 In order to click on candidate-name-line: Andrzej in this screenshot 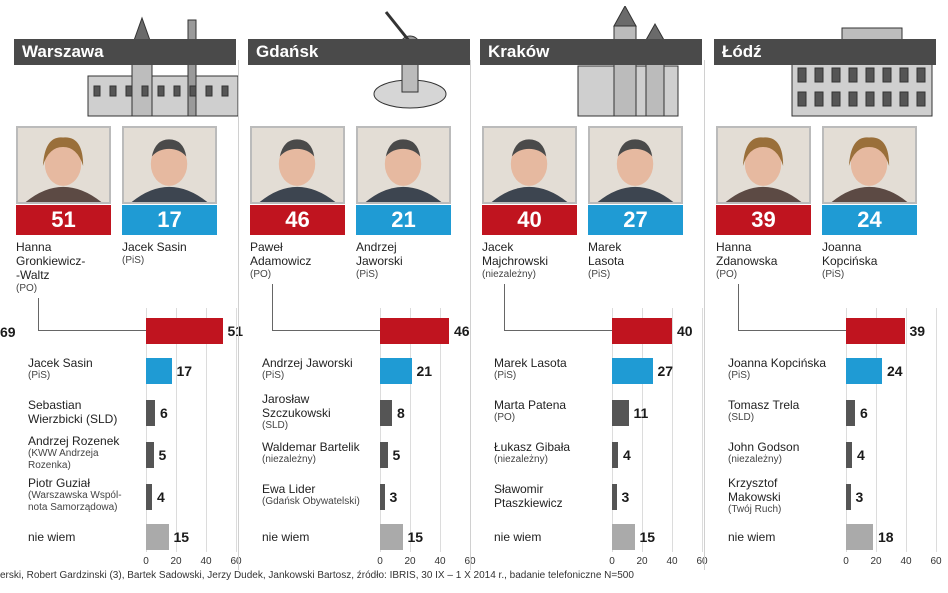, I will do `click(376, 247)`.